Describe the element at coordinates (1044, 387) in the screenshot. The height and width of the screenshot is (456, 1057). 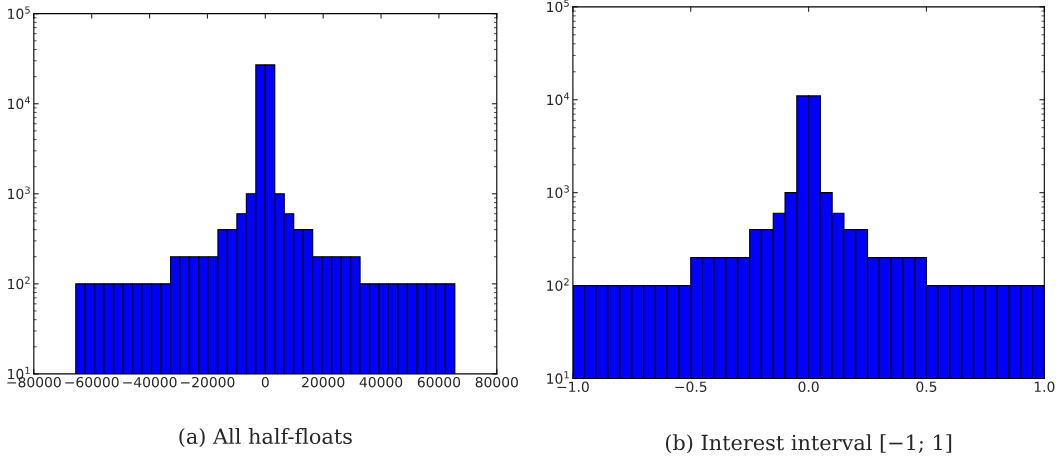
I see `x-tick-label: 1.0` at that location.